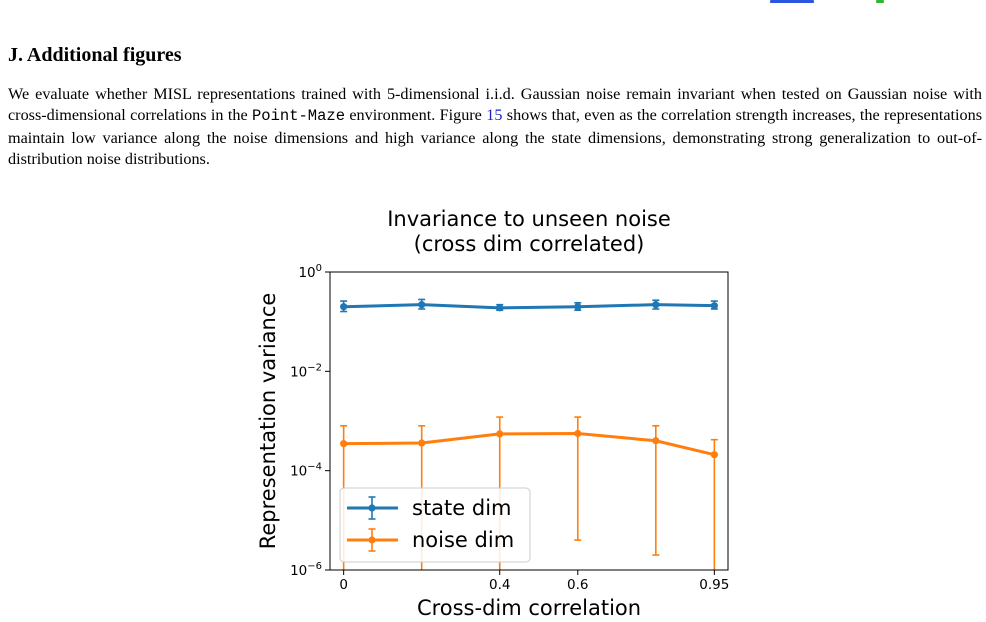 The width and height of the screenshot is (986, 622). What do you see at coordinates (463, 540) in the screenshot?
I see `legend-label: noise dim` at bounding box center [463, 540].